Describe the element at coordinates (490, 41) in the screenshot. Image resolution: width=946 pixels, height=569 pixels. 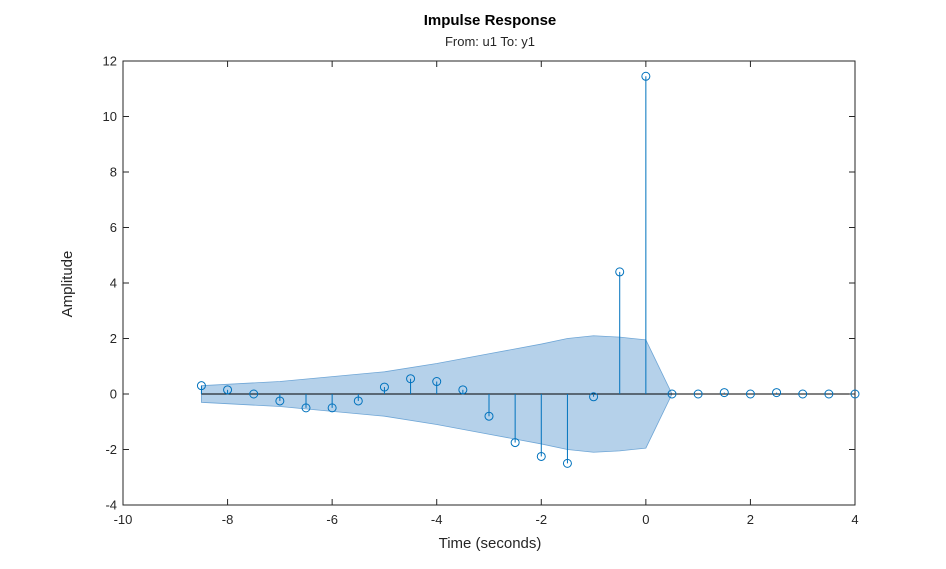
I see `chart-subtitle: From: u1 To: y1` at that location.